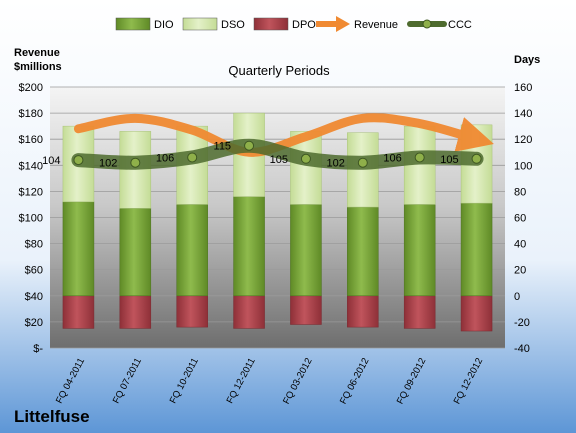 Image resolution: width=576 pixels, height=433 pixels. I want to click on legend-label: DIO, so click(164, 25).